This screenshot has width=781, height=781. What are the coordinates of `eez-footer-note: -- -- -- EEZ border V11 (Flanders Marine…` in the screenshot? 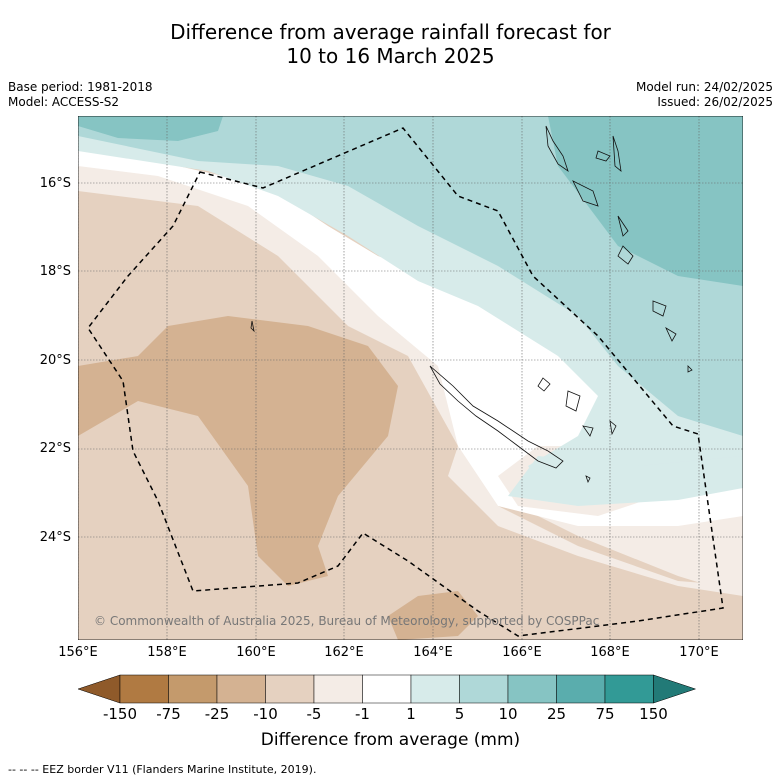 It's located at (162, 769).